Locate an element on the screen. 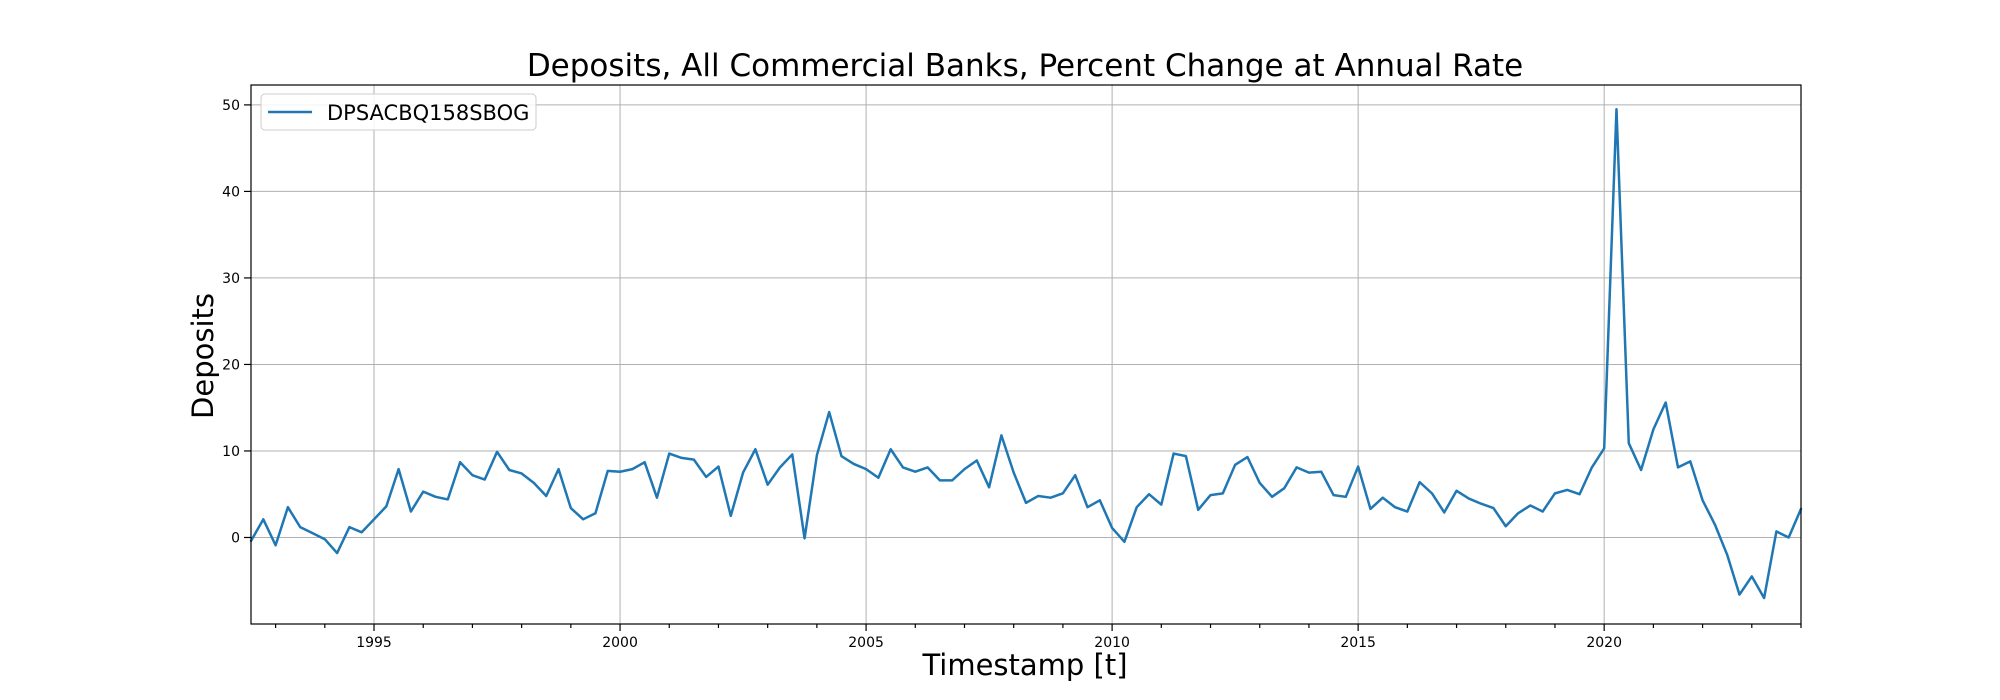 The width and height of the screenshot is (2000, 700). x-axis: 1995 2000 2005 2010 2015 2020 is located at coordinates (1038, 637).